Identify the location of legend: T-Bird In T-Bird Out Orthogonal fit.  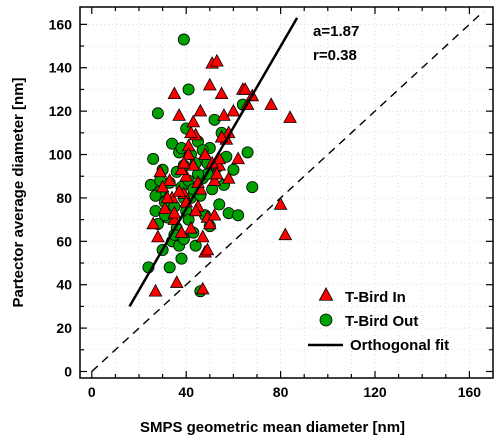
(378, 320).